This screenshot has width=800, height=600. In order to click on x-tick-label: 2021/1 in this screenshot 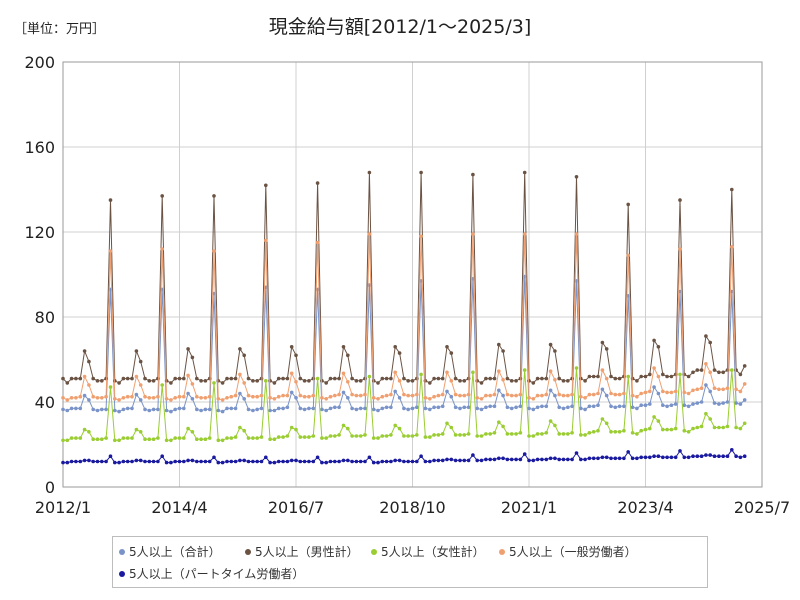, I will do `click(529, 507)`.